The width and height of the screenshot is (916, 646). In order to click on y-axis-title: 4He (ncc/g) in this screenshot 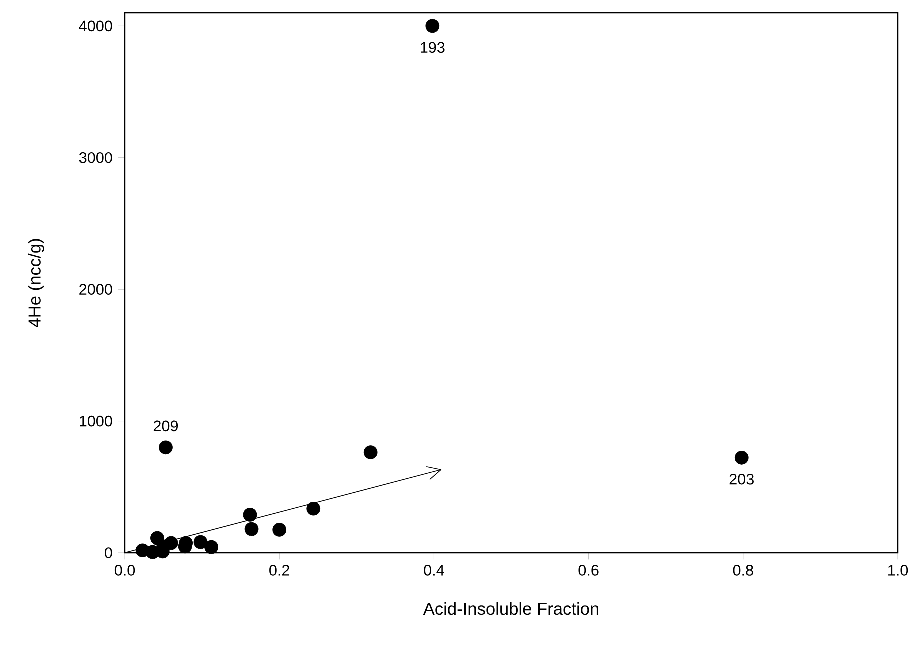, I will do `click(36, 283)`.